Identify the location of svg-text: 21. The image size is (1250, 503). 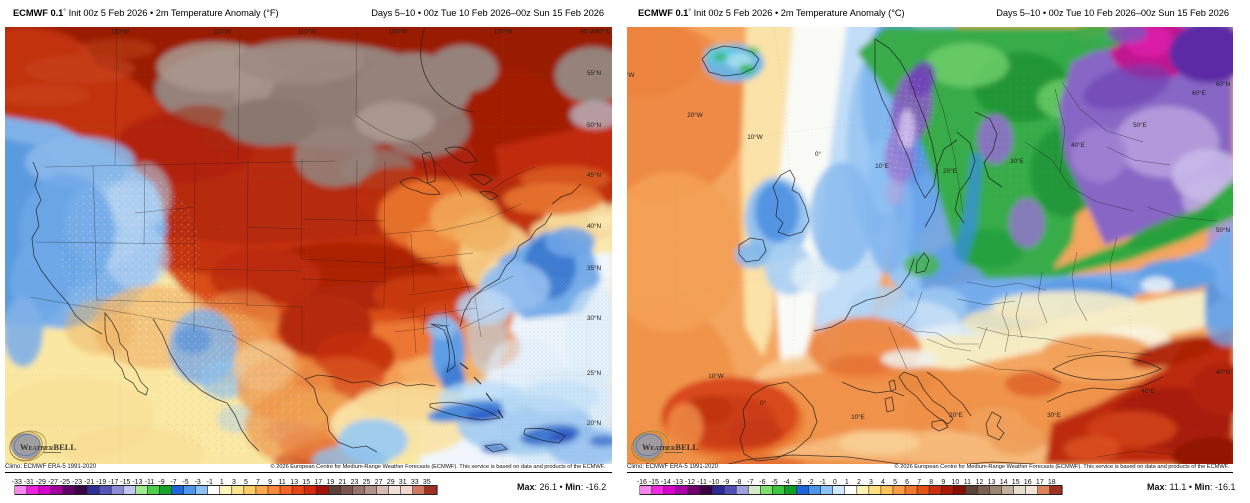
(342, 482).